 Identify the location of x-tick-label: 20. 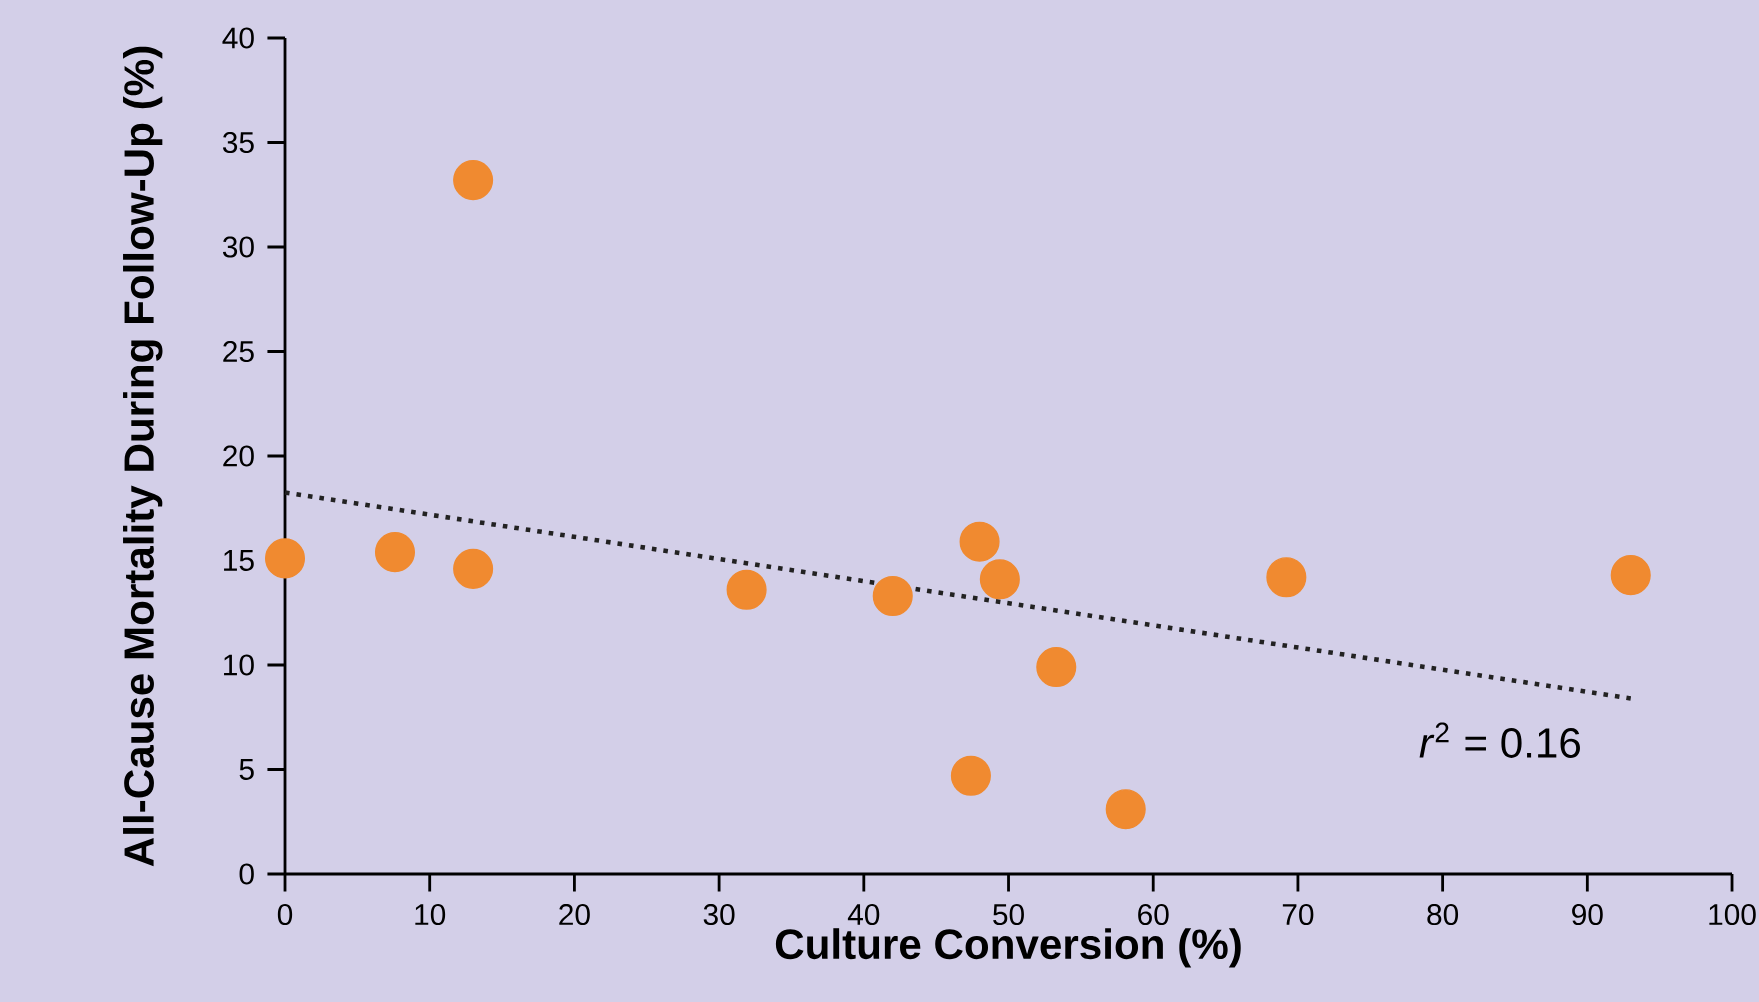
(574, 915).